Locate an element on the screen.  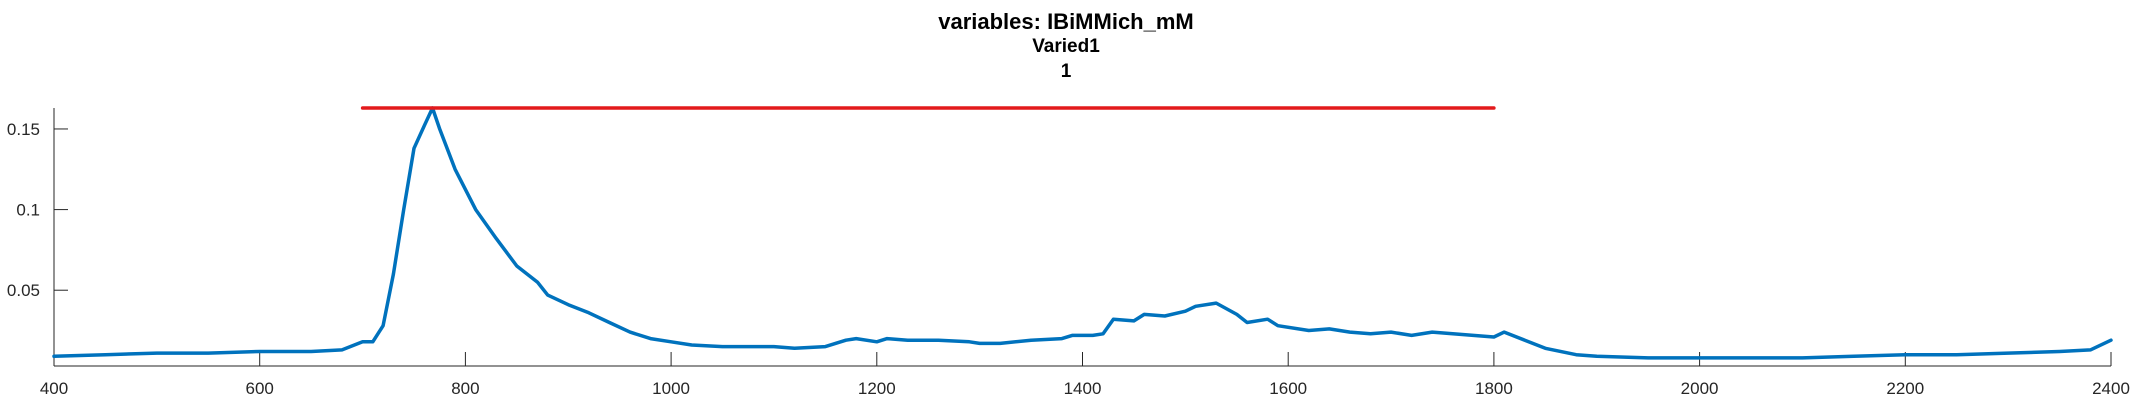
chart-subtitle-line-2: 1 is located at coordinates (1066, 71).